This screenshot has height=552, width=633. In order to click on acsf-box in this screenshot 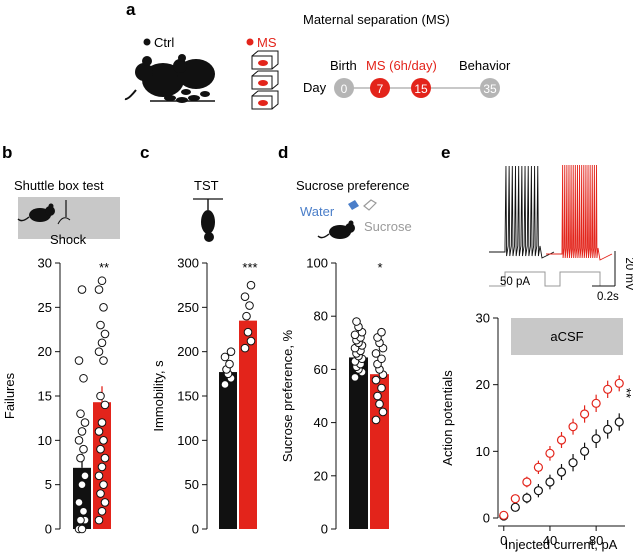, I will do `click(567, 336)`.